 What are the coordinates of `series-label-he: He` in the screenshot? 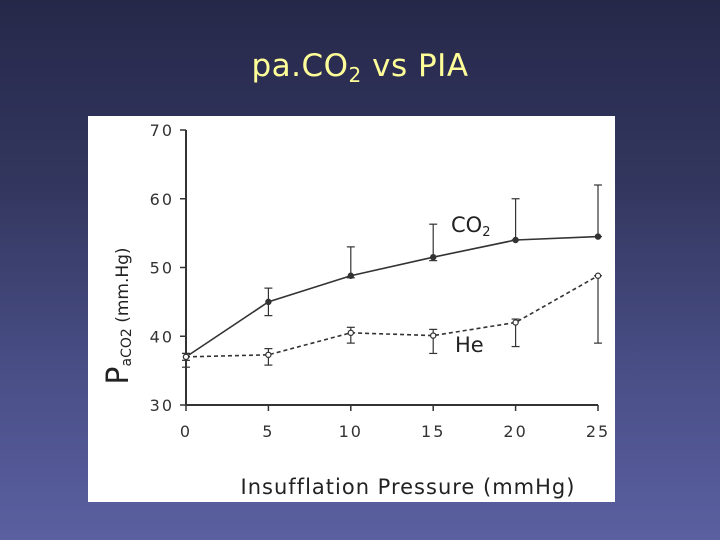 It's located at (469, 345).